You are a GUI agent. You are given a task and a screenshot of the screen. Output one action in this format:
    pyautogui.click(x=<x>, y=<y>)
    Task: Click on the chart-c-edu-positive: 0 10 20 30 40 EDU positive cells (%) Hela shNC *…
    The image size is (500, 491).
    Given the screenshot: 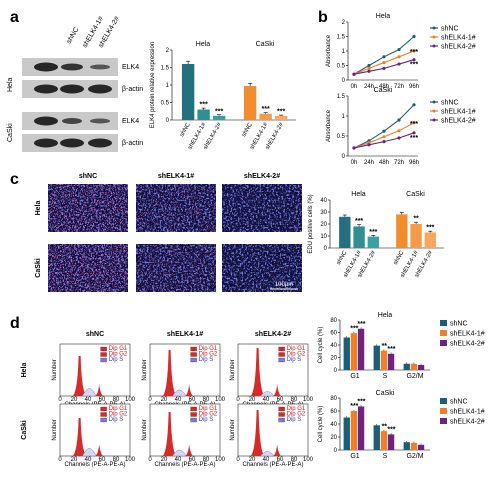 What is the action you would take?
    pyautogui.click(x=376, y=235)
    